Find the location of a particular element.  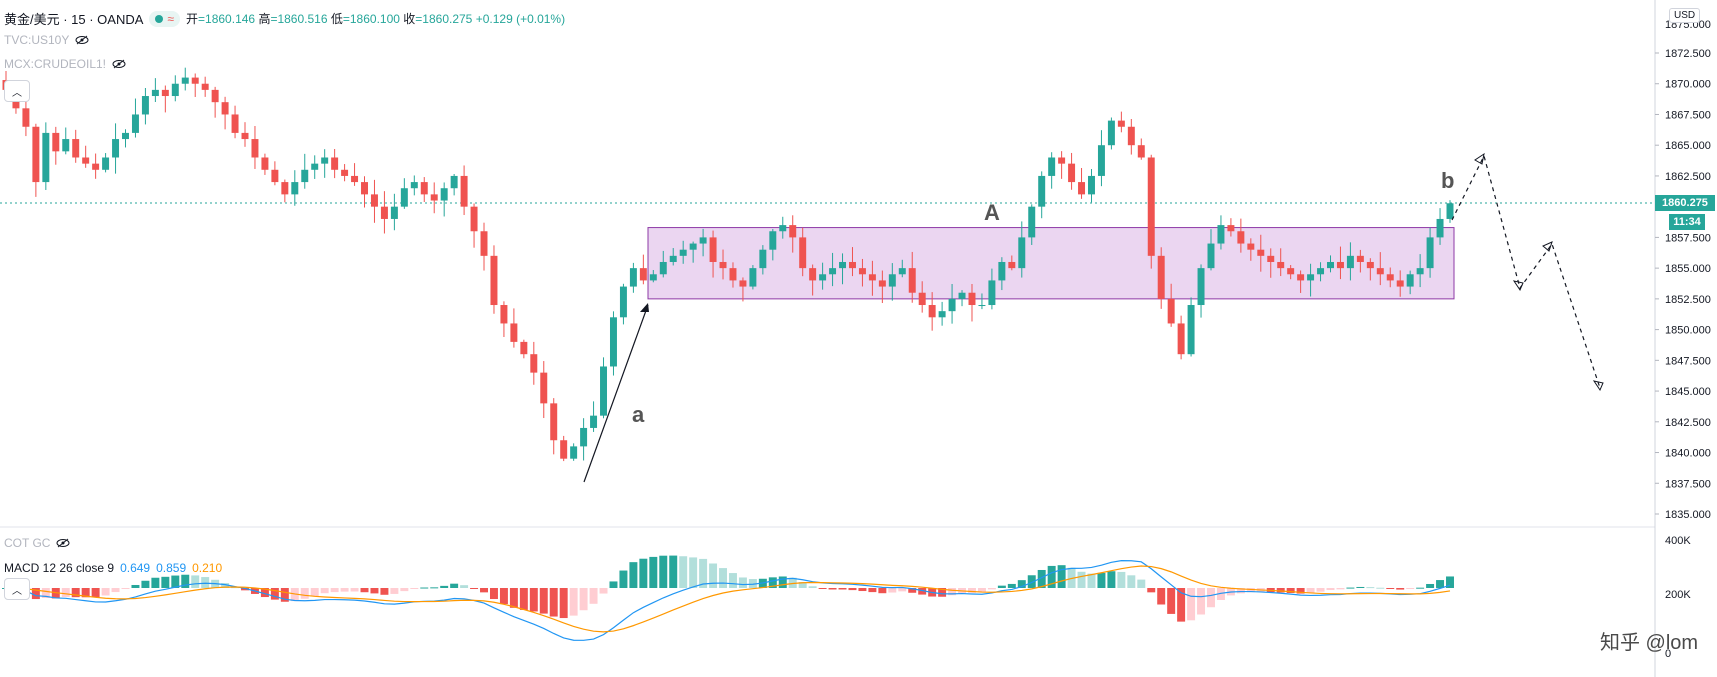

collapse-macd-button: ︿ is located at coordinates (17, 589).